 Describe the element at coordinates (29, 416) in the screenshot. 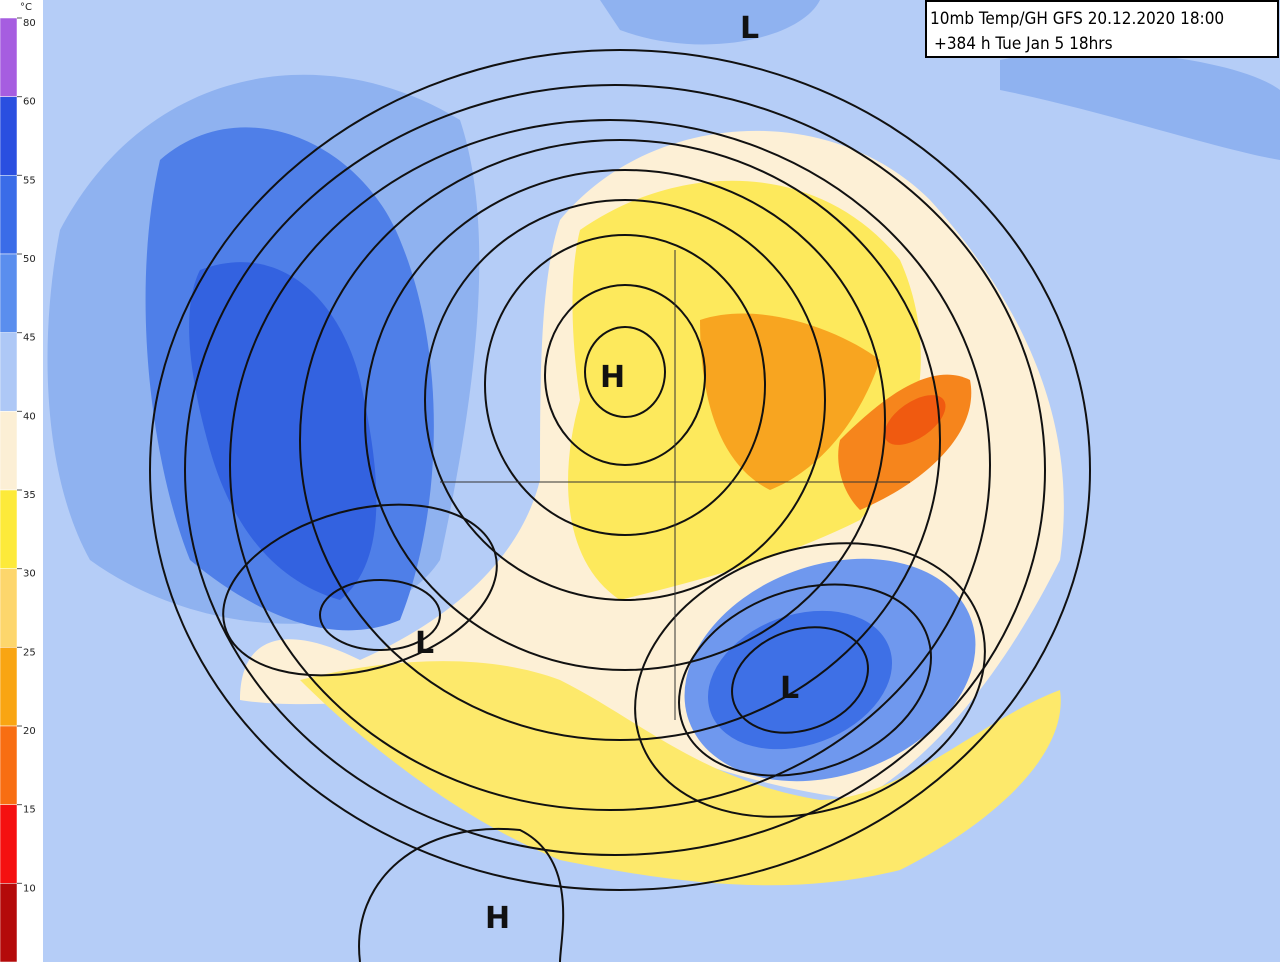

I see `legend-label: 40` at that location.